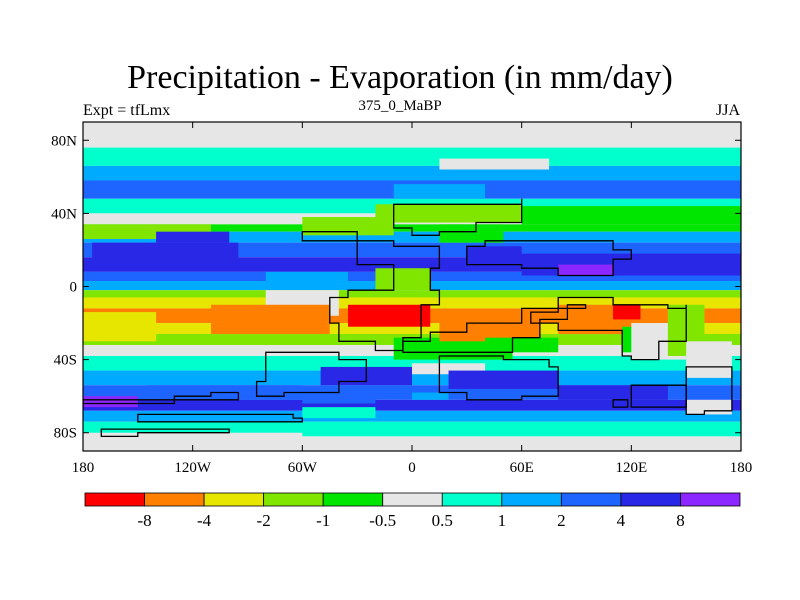 The height and width of the screenshot is (600, 800). What do you see at coordinates (323, 520) in the screenshot?
I see `colorbar-label-3: -1` at bounding box center [323, 520].